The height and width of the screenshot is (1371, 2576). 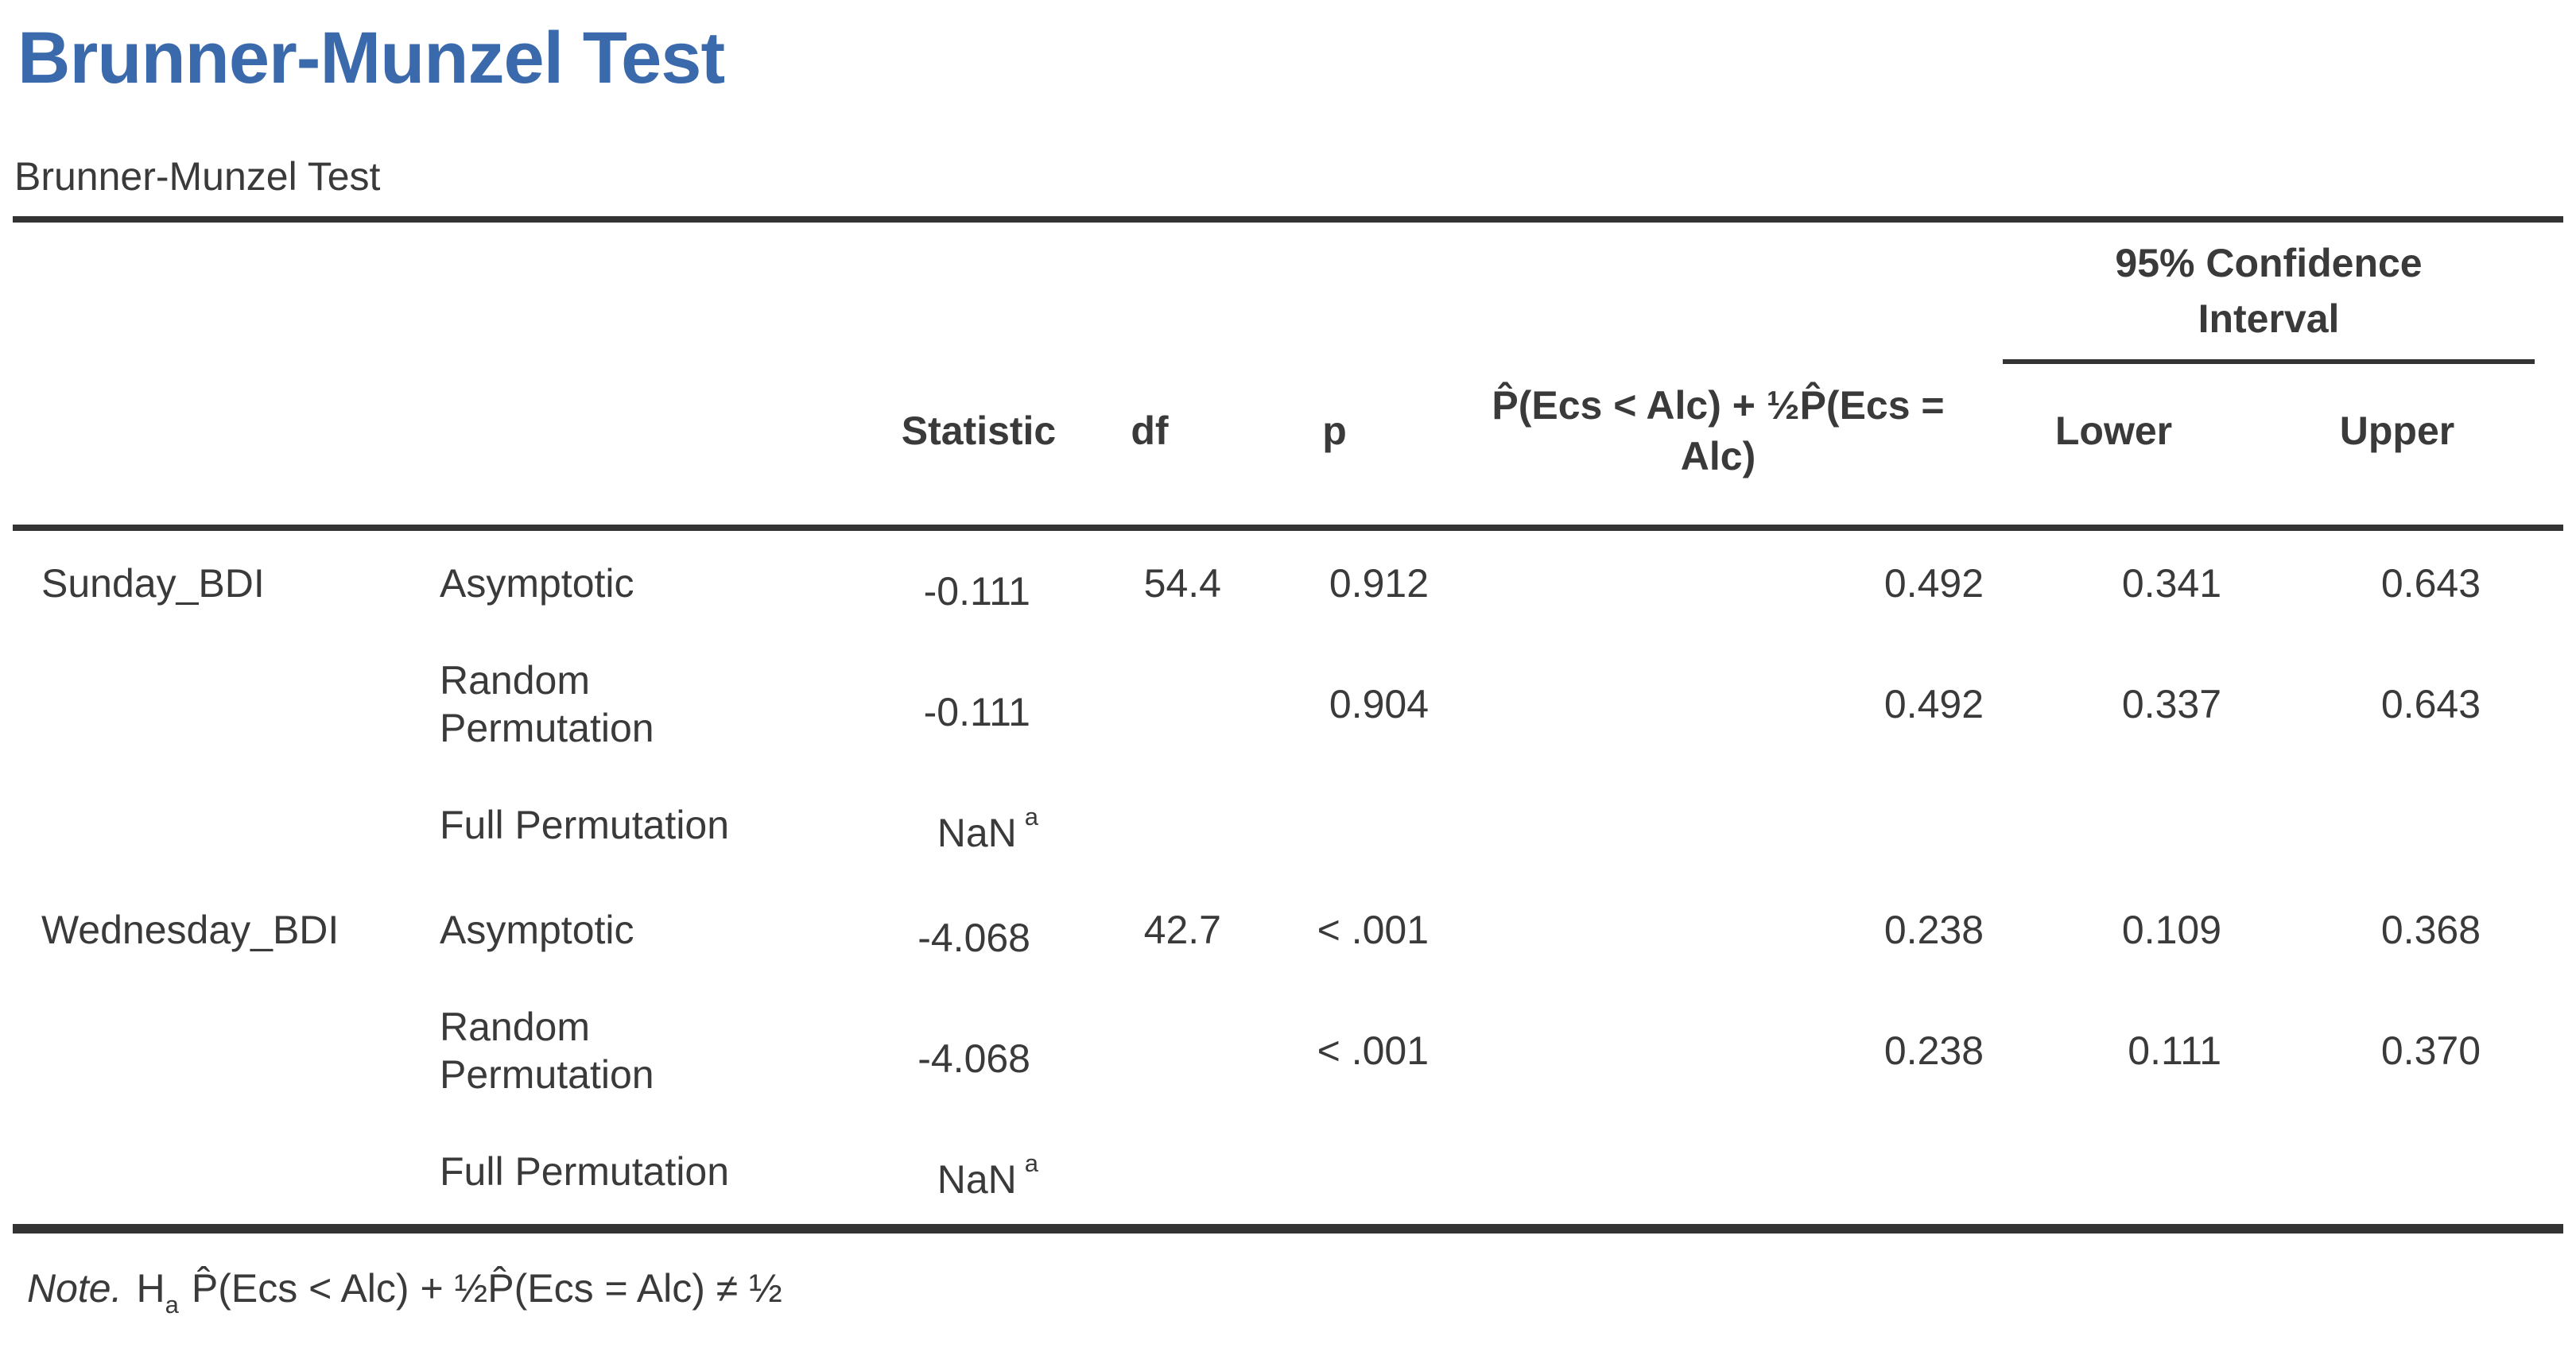 What do you see at coordinates (1182, 583) in the screenshot?
I see `cell-df: 54.4` at bounding box center [1182, 583].